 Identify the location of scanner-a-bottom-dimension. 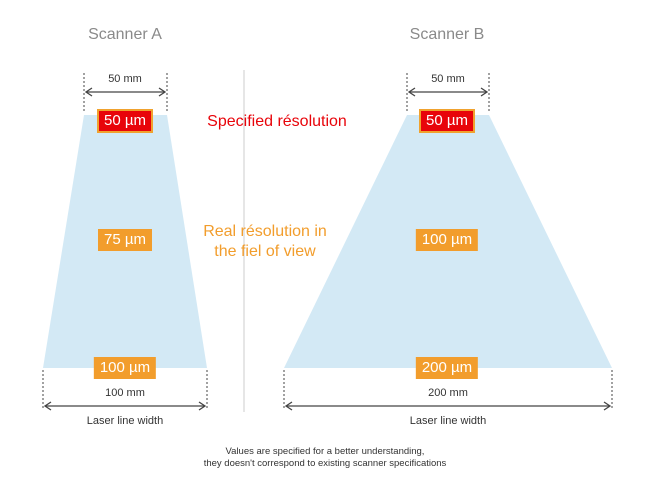
(125, 390).